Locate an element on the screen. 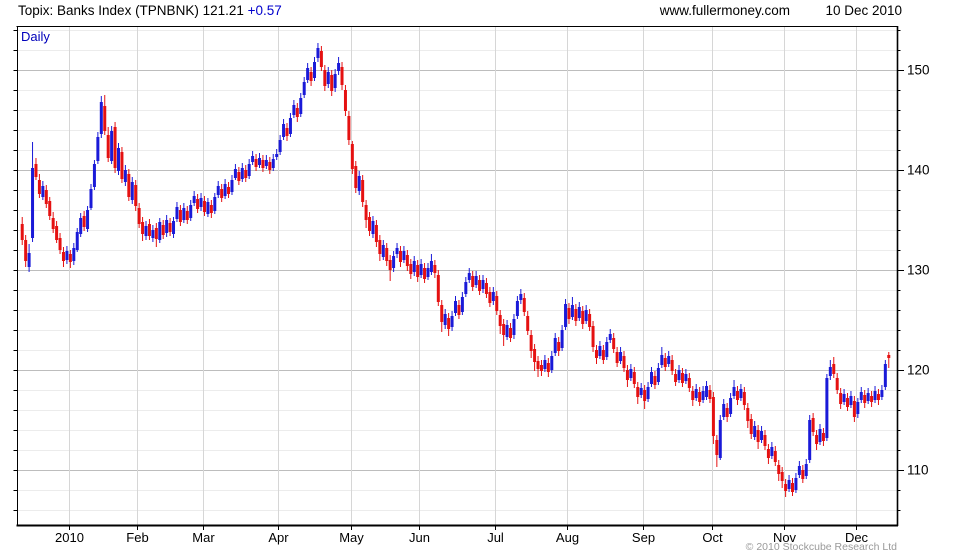 Image resolution: width=980 pixels, height=560 pixels. website-label: www.fullermoney.com is located at coordinates (724, 10).